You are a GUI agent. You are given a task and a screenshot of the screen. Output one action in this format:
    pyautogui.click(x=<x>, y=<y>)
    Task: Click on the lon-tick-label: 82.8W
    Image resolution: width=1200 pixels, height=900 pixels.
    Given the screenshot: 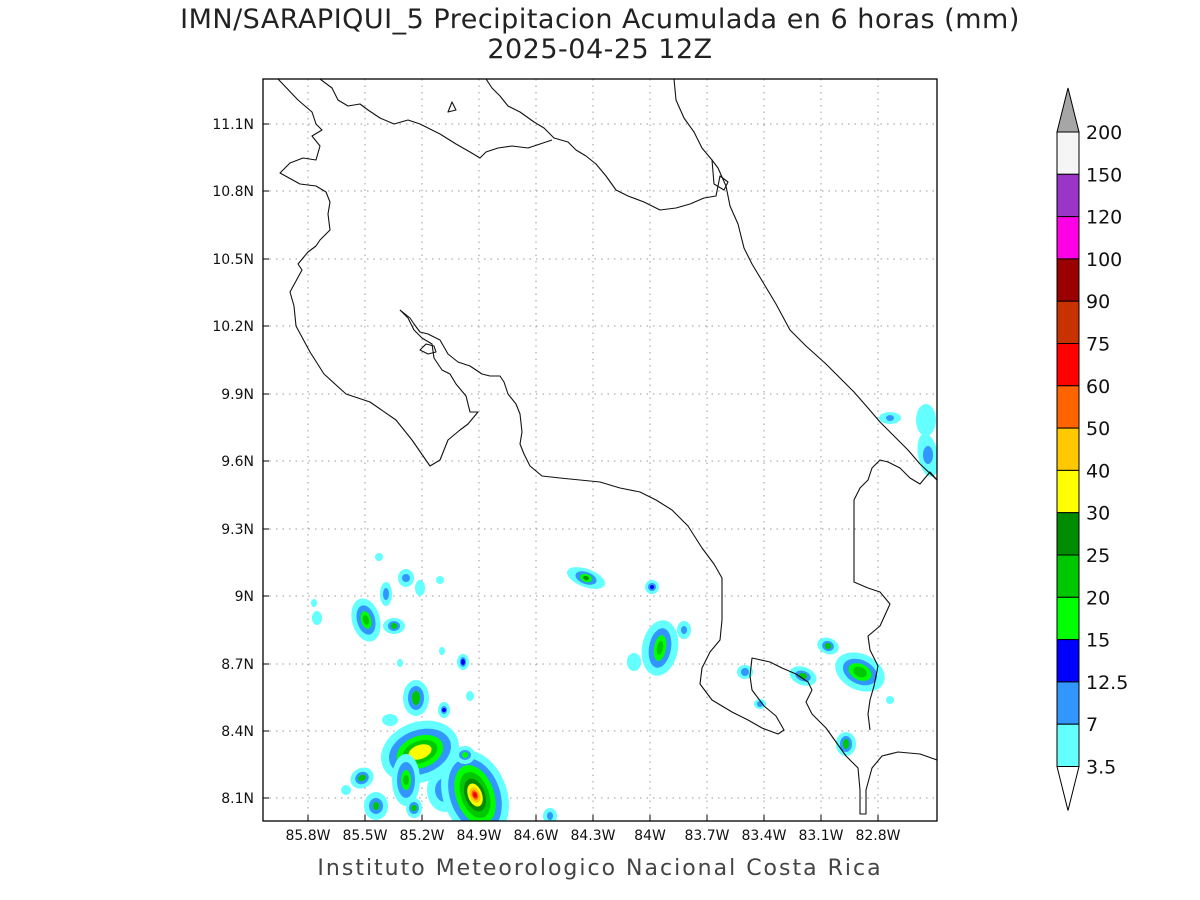 What is the action you would take?
    pyautogui.click(x=877, y=836)
    